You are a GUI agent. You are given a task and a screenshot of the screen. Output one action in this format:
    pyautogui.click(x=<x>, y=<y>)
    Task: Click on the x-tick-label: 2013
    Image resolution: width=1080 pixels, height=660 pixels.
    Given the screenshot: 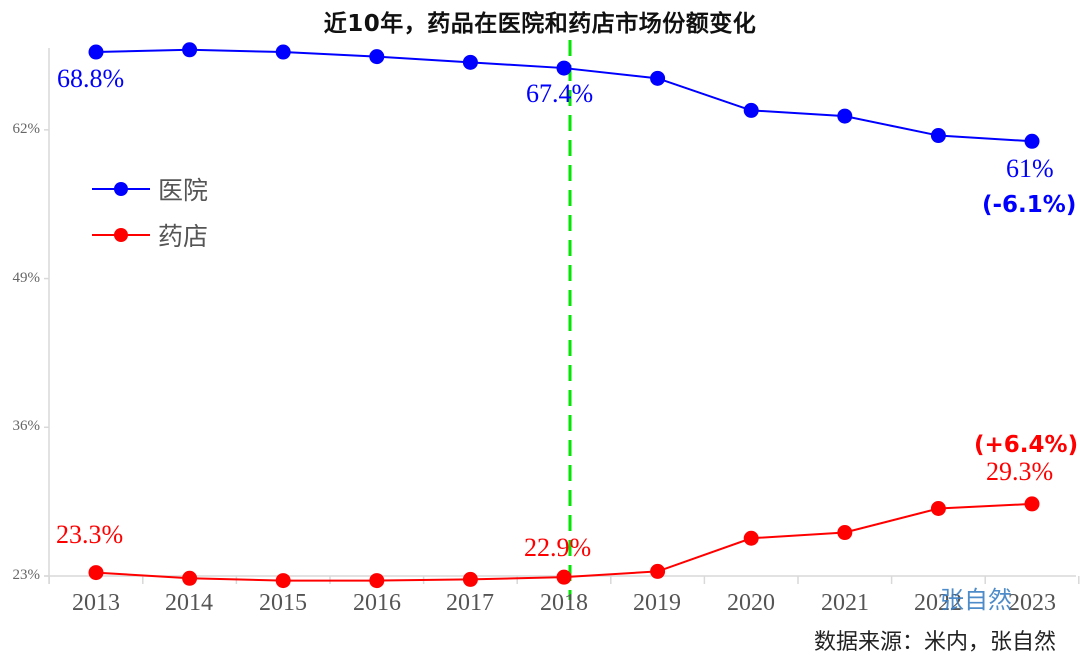 What is the action you would take?
    pyautogui.click(x=96, y=603)
    